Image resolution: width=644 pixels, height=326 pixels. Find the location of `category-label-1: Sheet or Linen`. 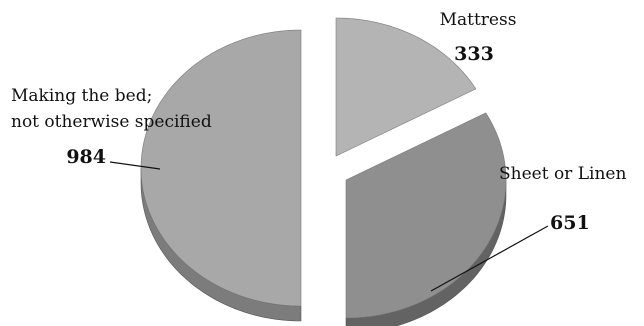

category-label-1: Sheet or Linen is located at coordinates (562, 174).